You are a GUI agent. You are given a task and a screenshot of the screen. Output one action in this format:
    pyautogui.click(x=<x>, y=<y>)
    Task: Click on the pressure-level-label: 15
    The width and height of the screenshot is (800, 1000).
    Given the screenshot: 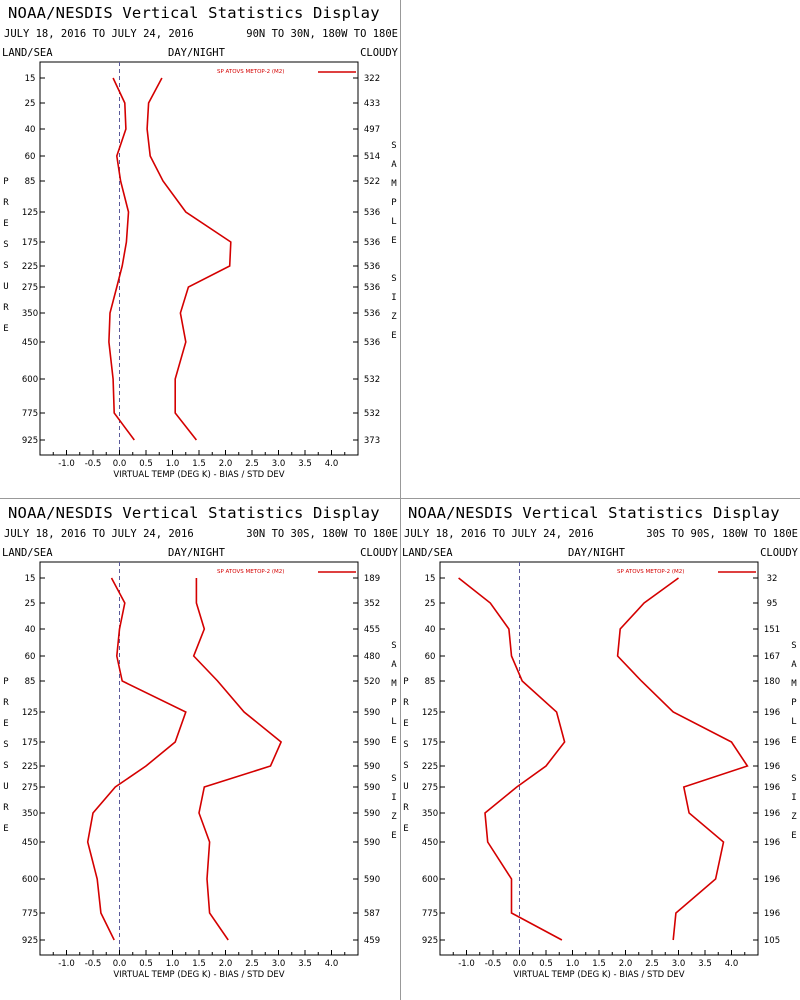 What is the action you would take?
    pyautogui.click(x=430, y=579)
    